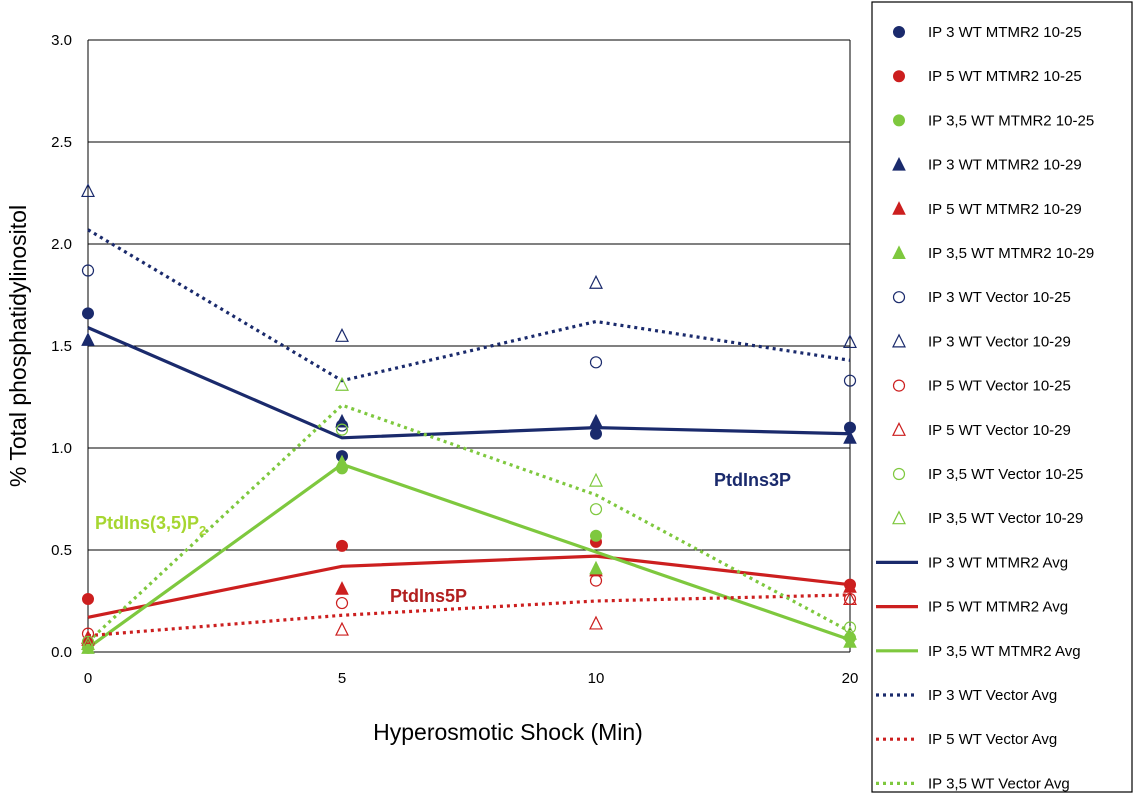 The height and width of the screenshot is (800, 1138). I want to click on legend-item: IP 5 WT MTMR2 Avg, so click(972, 607).